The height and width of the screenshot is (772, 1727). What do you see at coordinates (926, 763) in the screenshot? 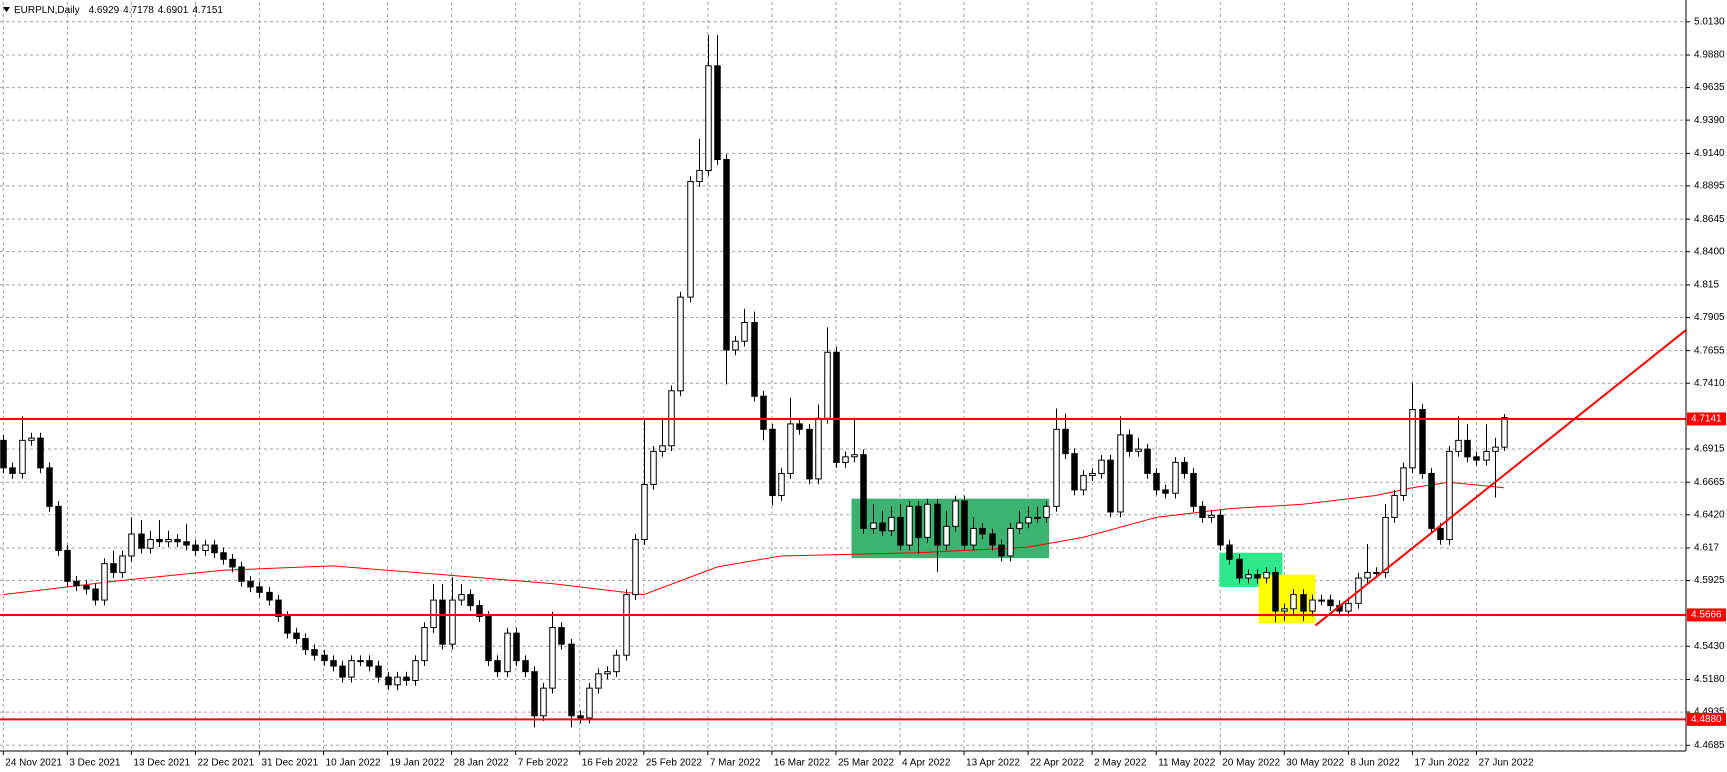
I see `x-tick-label: 4 Apr 2022` at bounding box center [926, 763].